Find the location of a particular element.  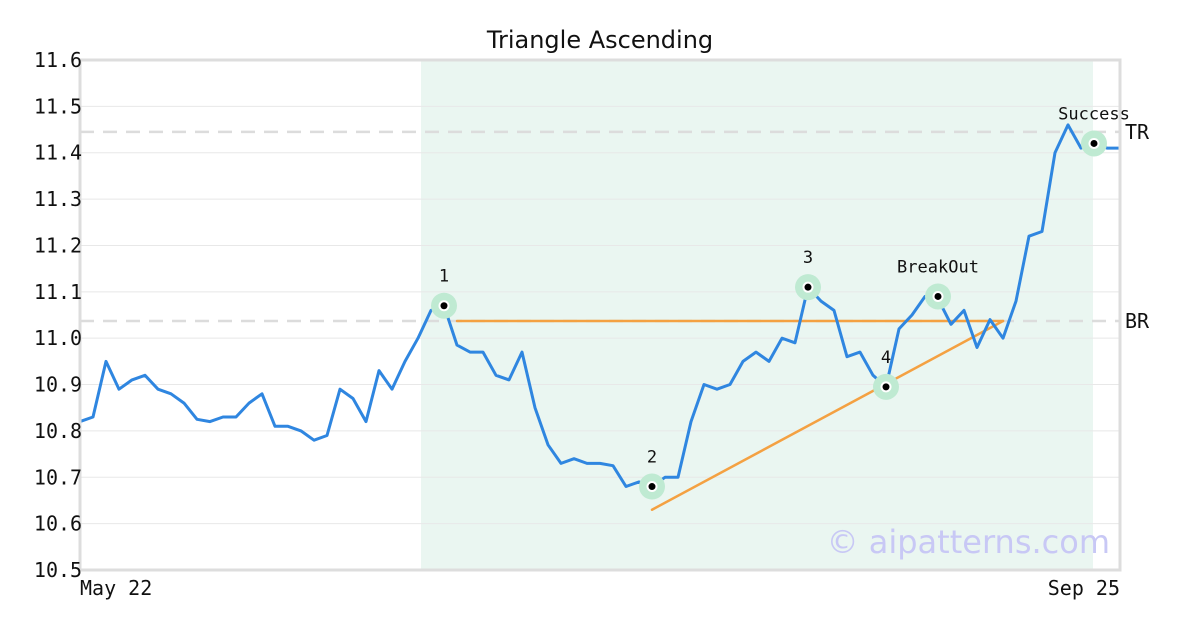

y-tick-label: 11.6 is located at coordinates (58, 60).